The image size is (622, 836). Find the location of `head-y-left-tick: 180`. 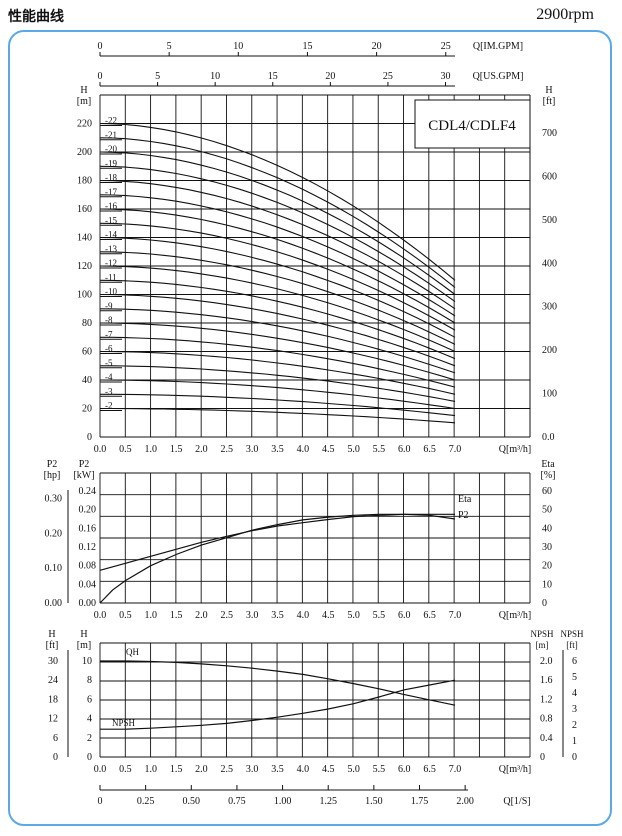

head-y-left-tick: 180 is located at coordinates (84, 181).